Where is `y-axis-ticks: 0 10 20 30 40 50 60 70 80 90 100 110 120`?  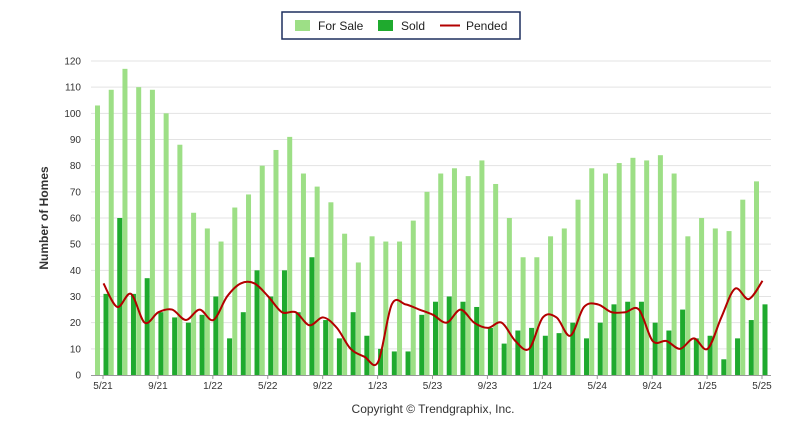
y-axis-ticks: 0 10 20 30 40 50 60 70 80 90 100 110 120 is located at coordinates (72, 219).